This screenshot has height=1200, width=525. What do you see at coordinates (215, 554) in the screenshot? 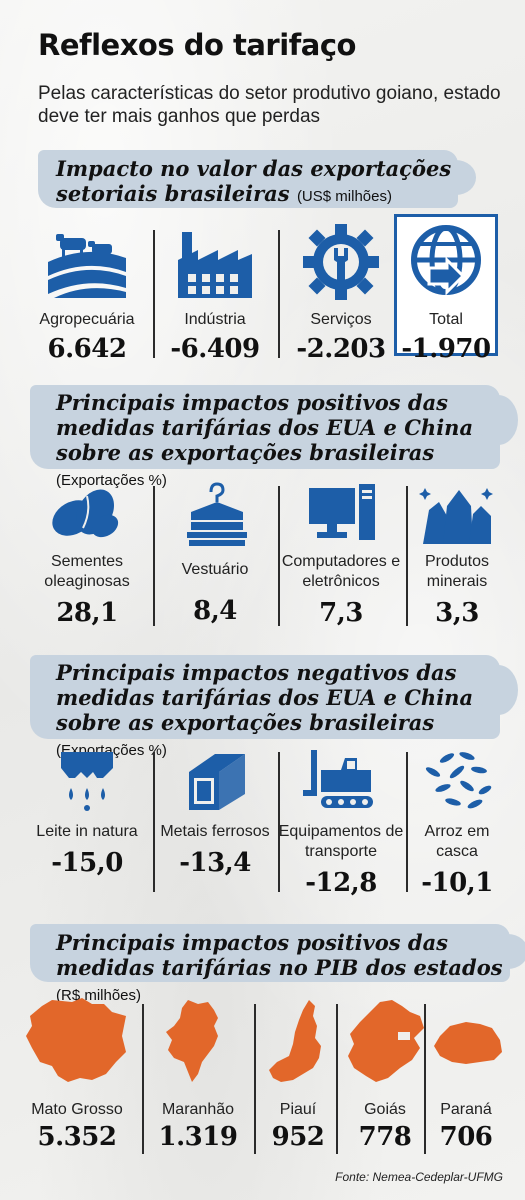
I see `product-vestuario: Vestuário 8,4` at bounding box center [215, 554].